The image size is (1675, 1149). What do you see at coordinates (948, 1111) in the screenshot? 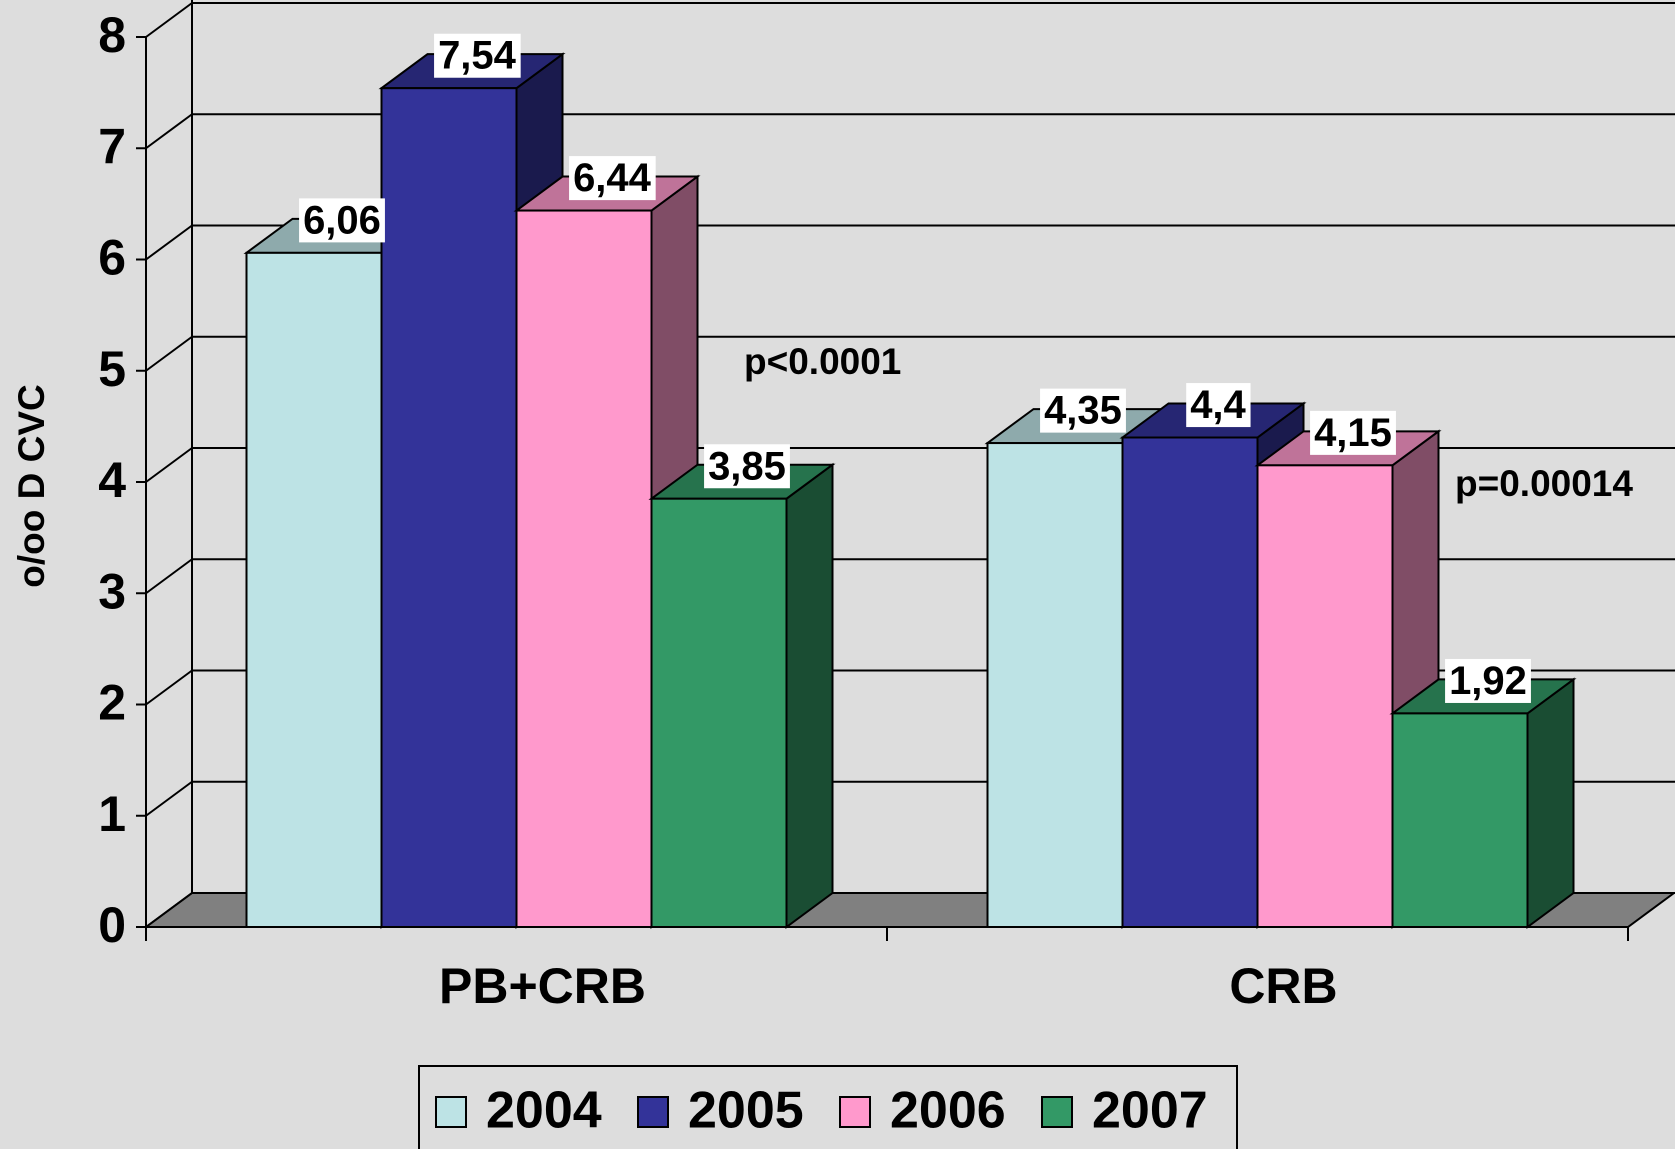
I see `legend-label: 2006` at bounding box center [948, 1111].